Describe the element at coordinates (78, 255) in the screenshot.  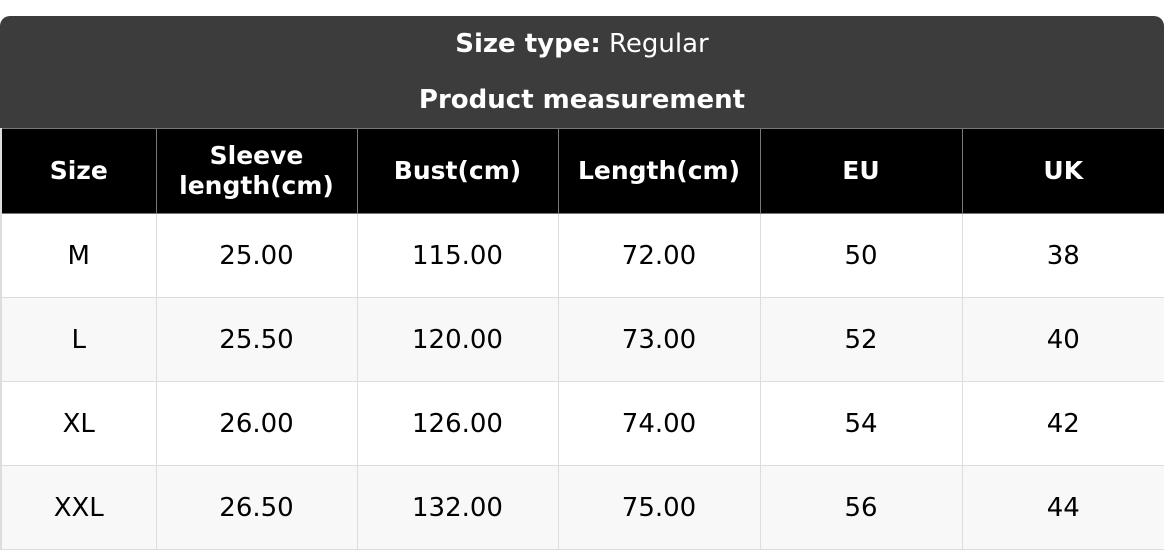
I see `table-cell: M` at that location.